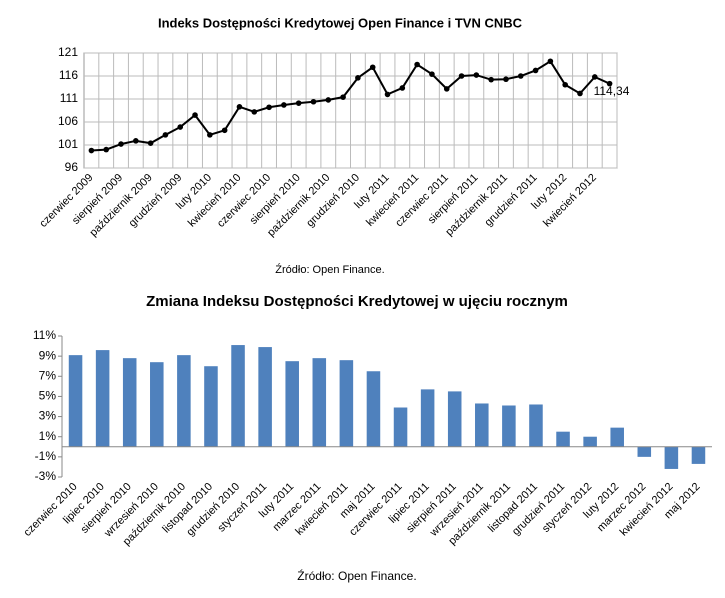 The width and height of the screenshot is (725, 598). Describe the element at coordinates (68, 52) in the screenshot. I see `y-tick-label: 121` at that location.